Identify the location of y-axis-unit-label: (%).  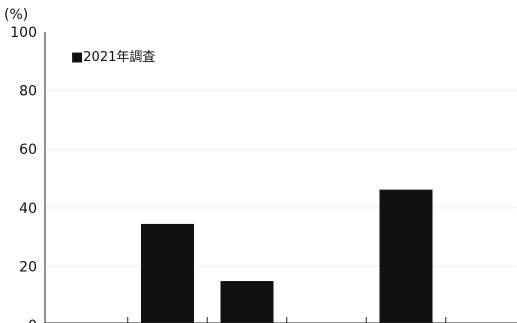
(16, 15).